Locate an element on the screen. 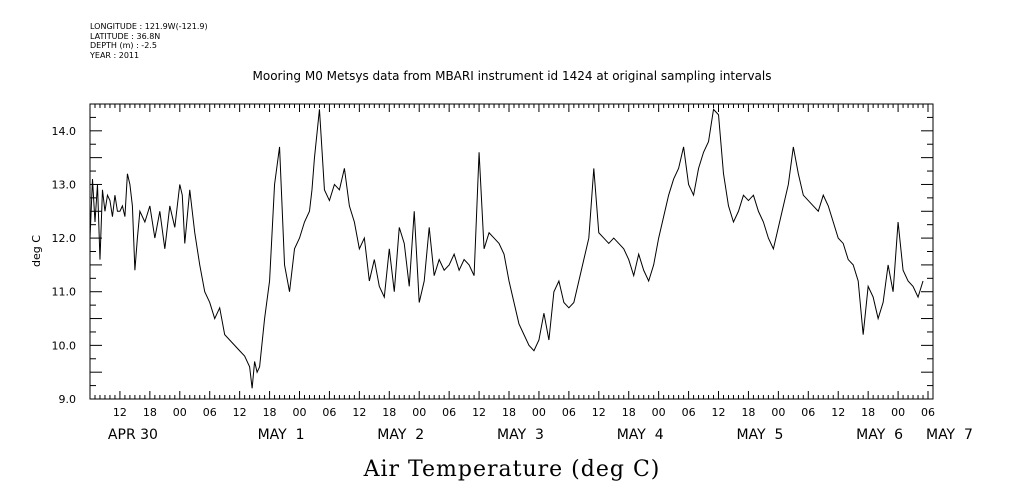 The height and width of the screenshot is (504, 1009). y-axis-label: deg C is located at coordinates (36, 251).